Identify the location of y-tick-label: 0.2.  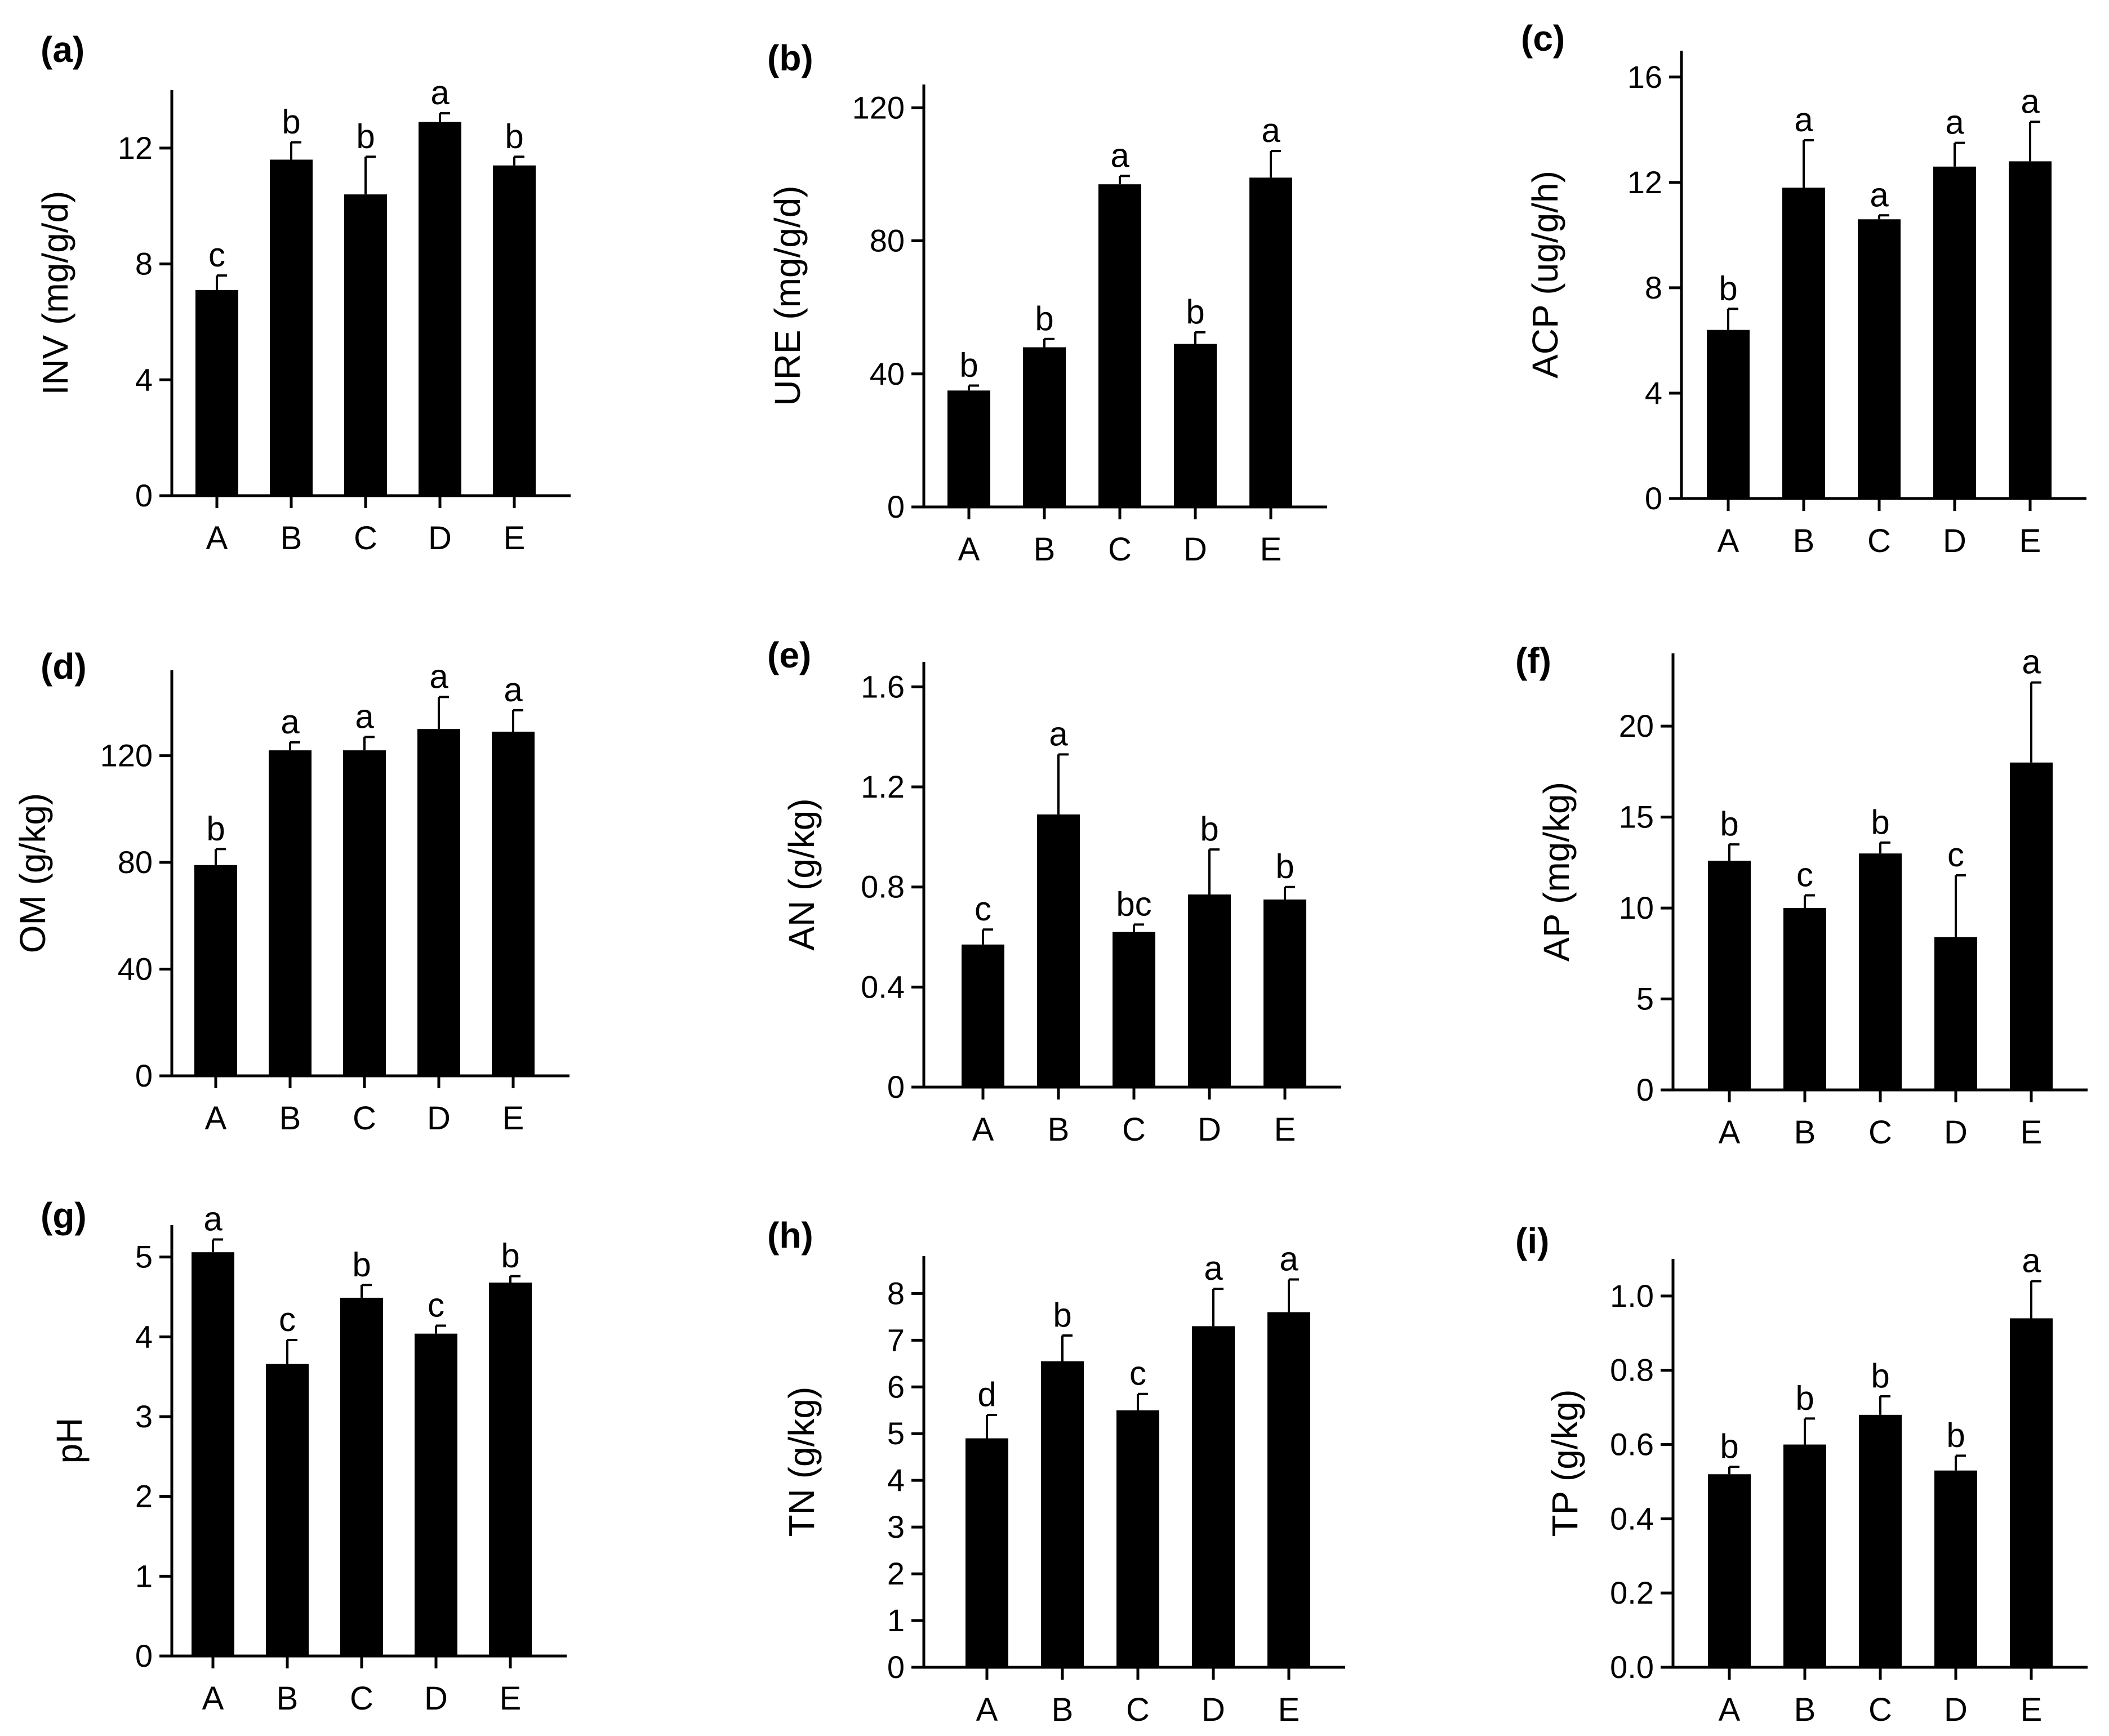
(1632, 1592).